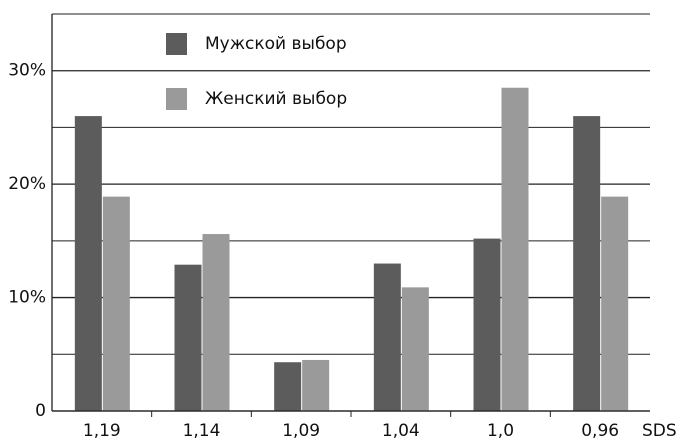 The height and width of the screenshot is (448, 689). Describe the element at coordinates (27, 71) in the screenshot. I see `y-tick-label: 30%` at that location.